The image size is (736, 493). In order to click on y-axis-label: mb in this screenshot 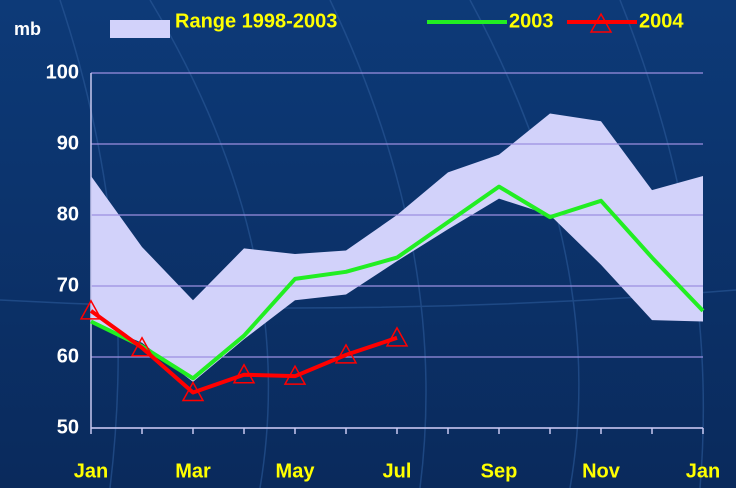, I will do `click(27, 29)`.